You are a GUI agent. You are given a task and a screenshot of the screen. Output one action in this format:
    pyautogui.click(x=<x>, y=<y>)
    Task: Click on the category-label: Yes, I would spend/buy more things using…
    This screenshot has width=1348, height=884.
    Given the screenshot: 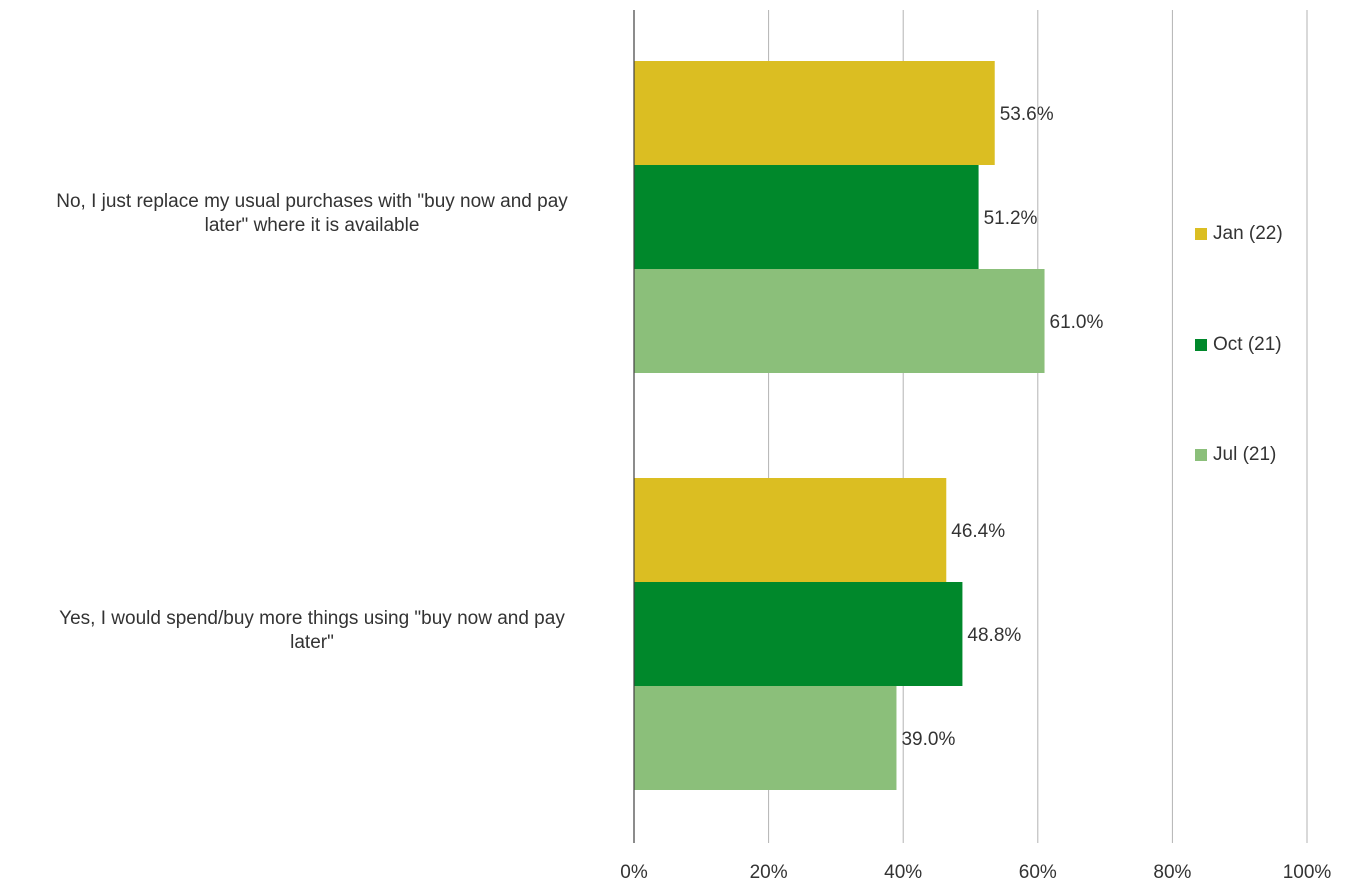 What is the action you would take?
    pyautogui.click(x=312, y=631)
    